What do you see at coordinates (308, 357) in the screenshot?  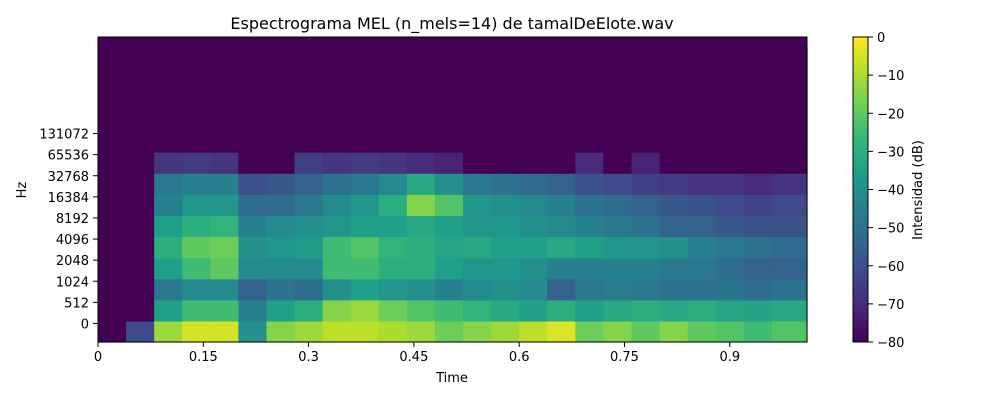 I see `x-tick-label: 0.3` at bounding box center [308, 357].